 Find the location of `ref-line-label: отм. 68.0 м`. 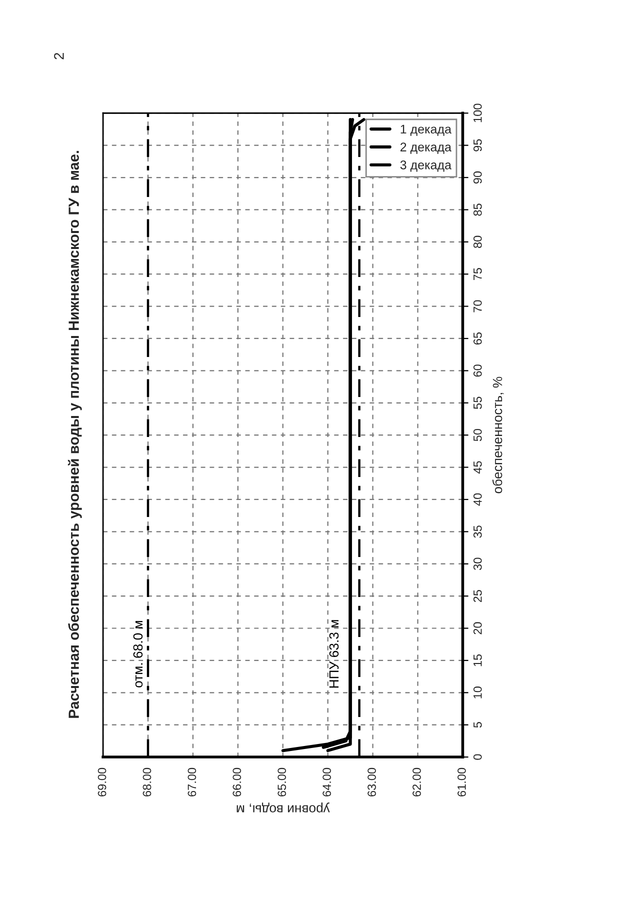

ref-line-label: отм. 68.0 м is located at coordinates (138, 654).